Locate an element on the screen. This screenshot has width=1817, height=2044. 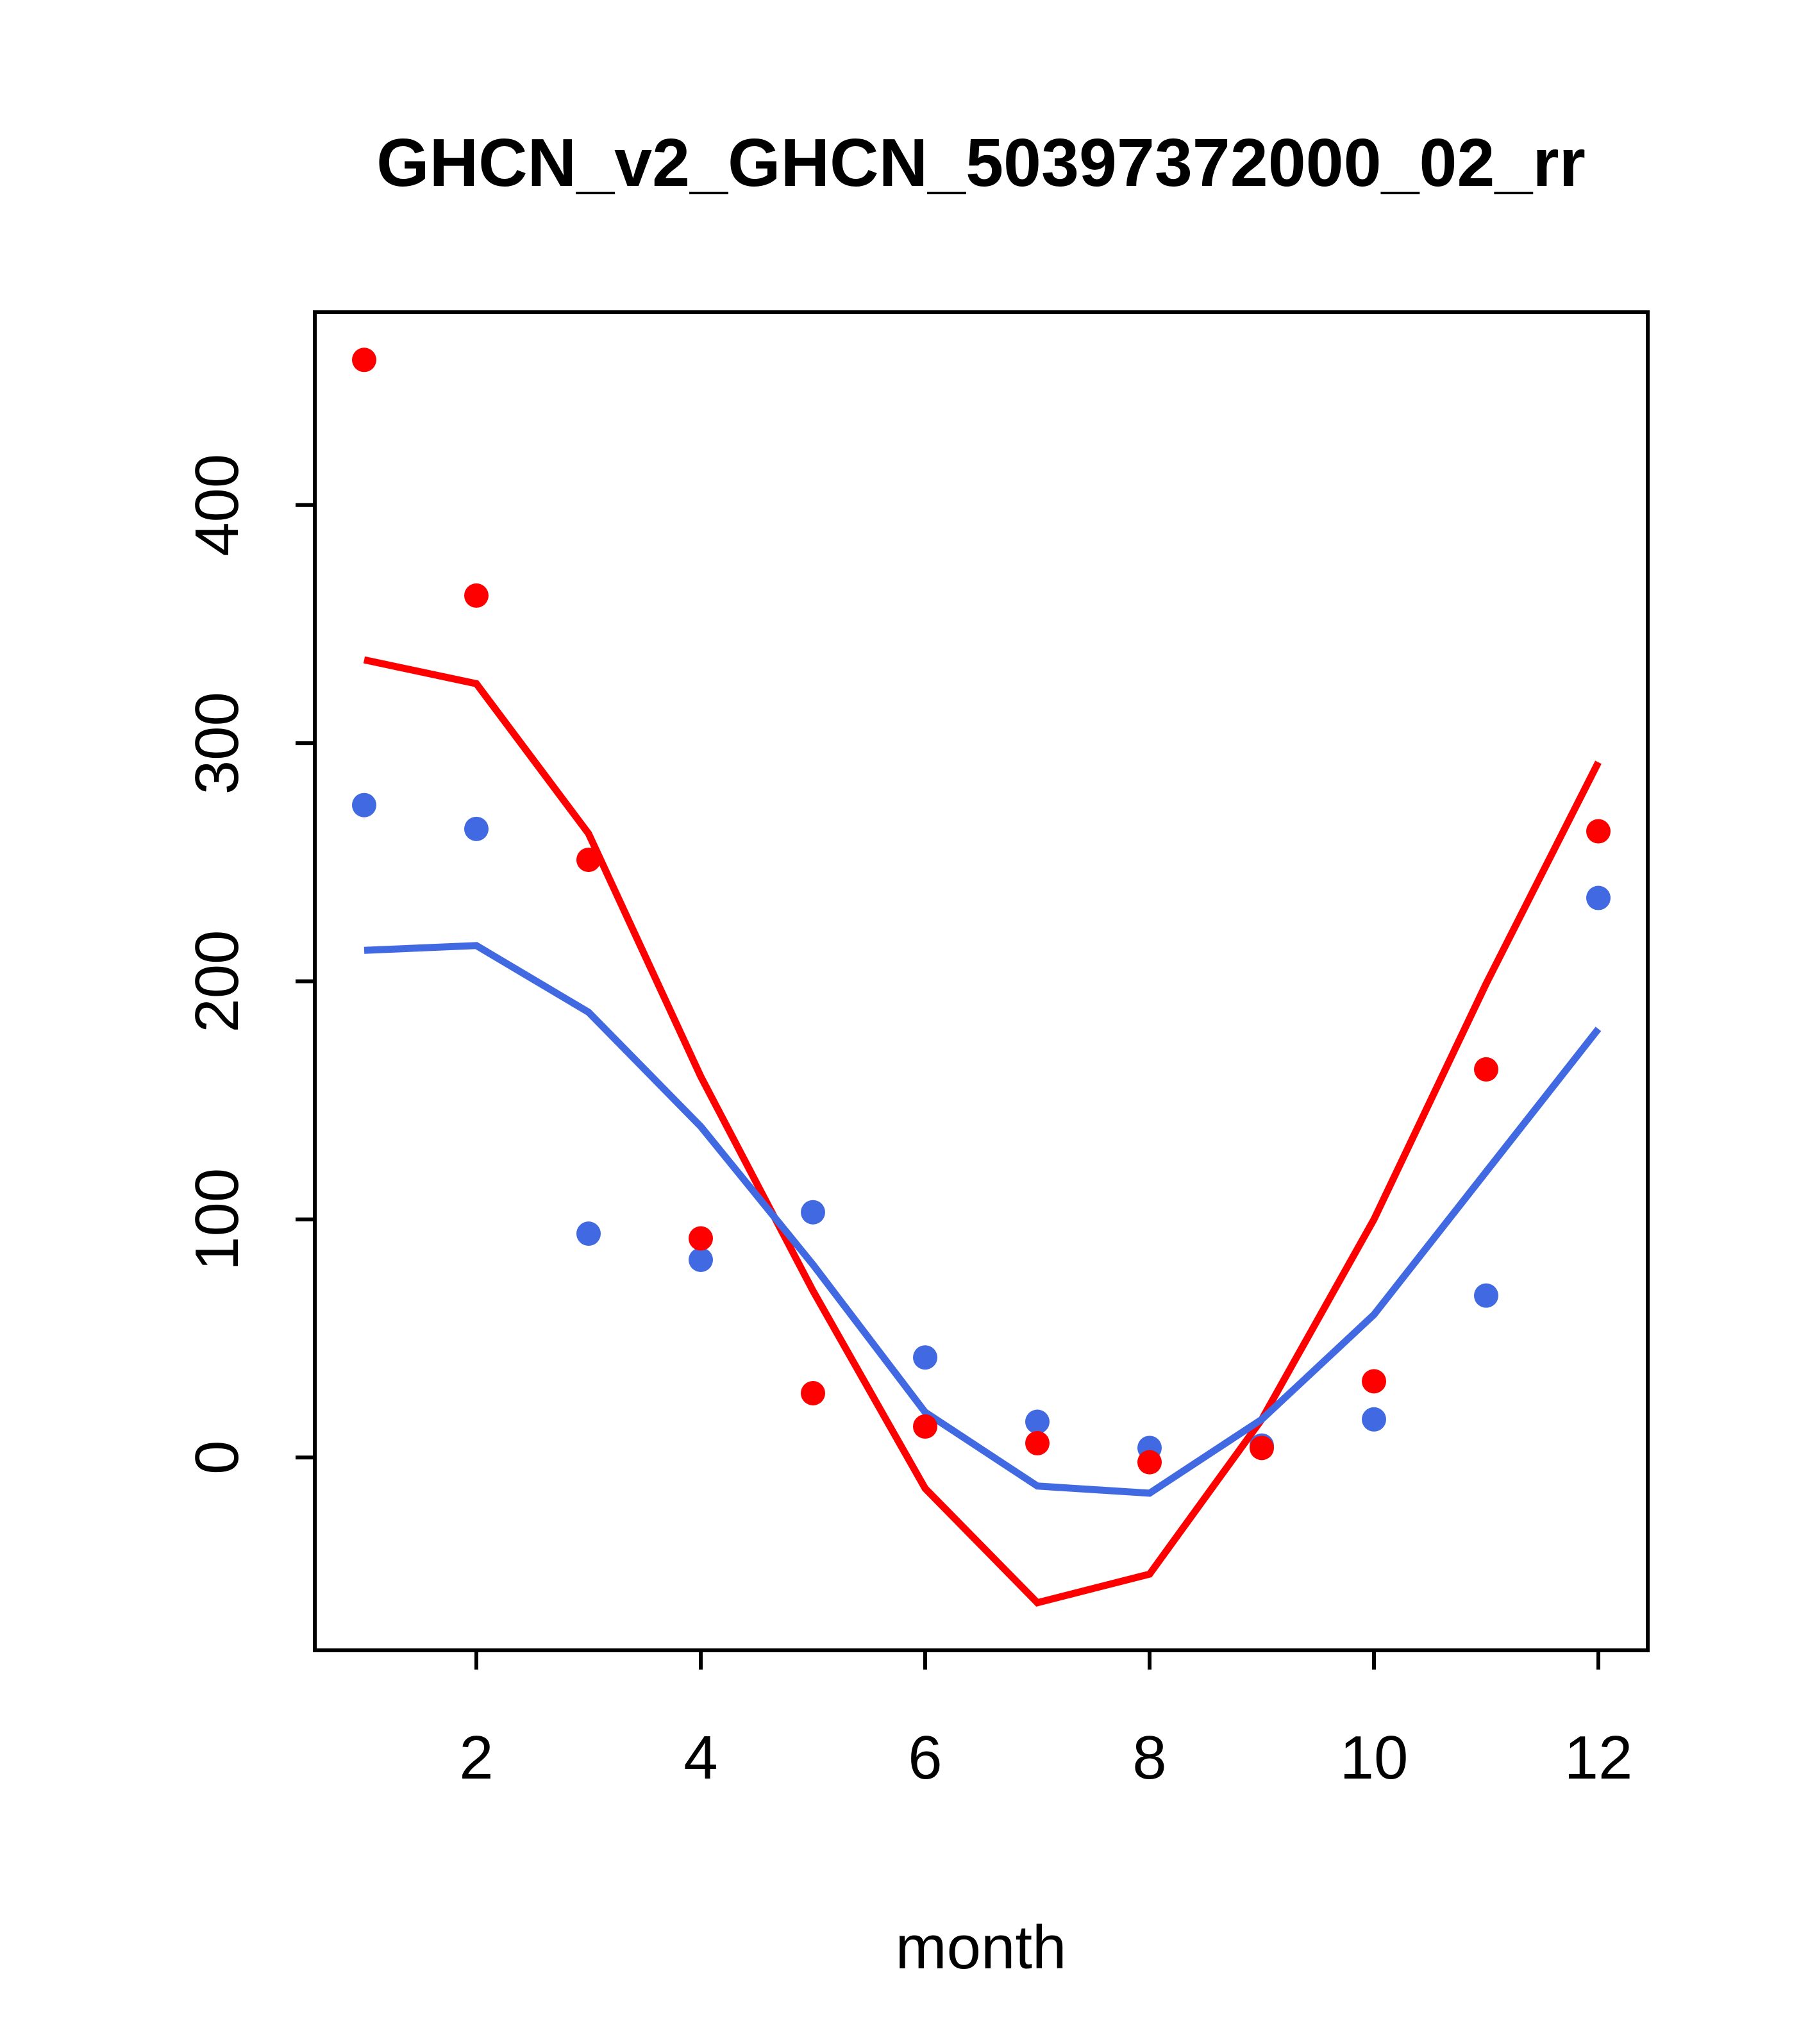
x-tick-label: 2 is located at coordinates (476, 1757).